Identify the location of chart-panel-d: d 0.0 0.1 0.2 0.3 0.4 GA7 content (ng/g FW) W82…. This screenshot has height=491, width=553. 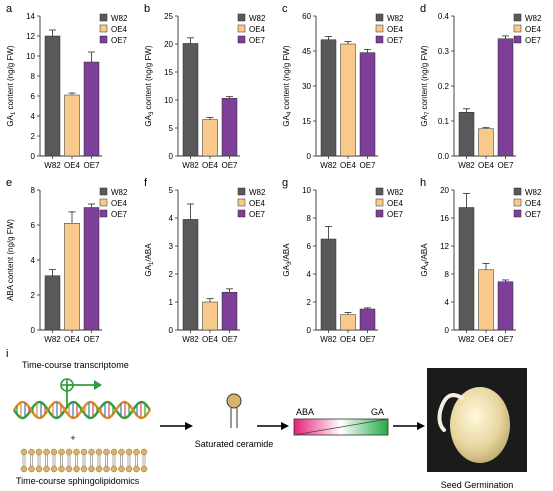
(481, 86).